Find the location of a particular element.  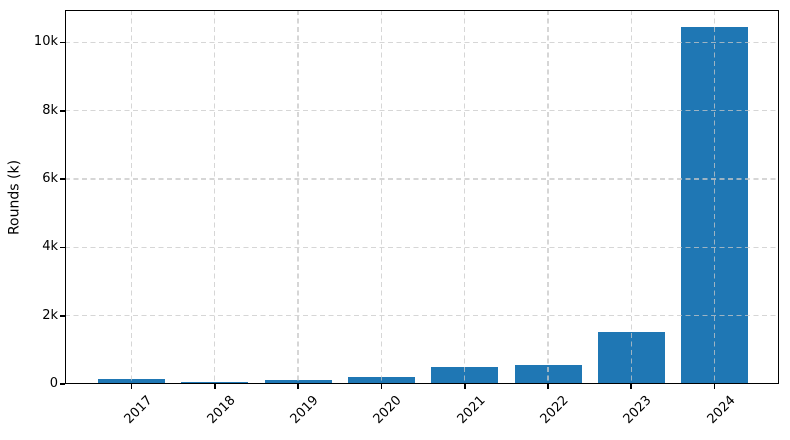

y-tick-label: 10k is located at coordinates (45, 42).